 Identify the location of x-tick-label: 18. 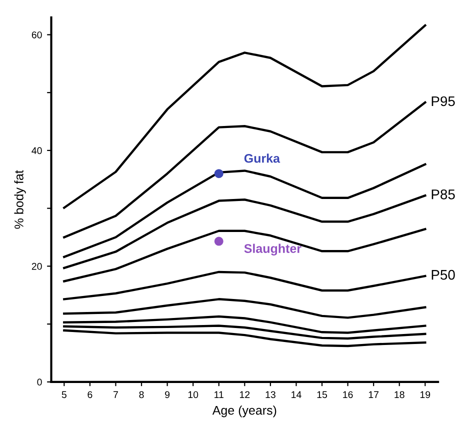
(399, 394).